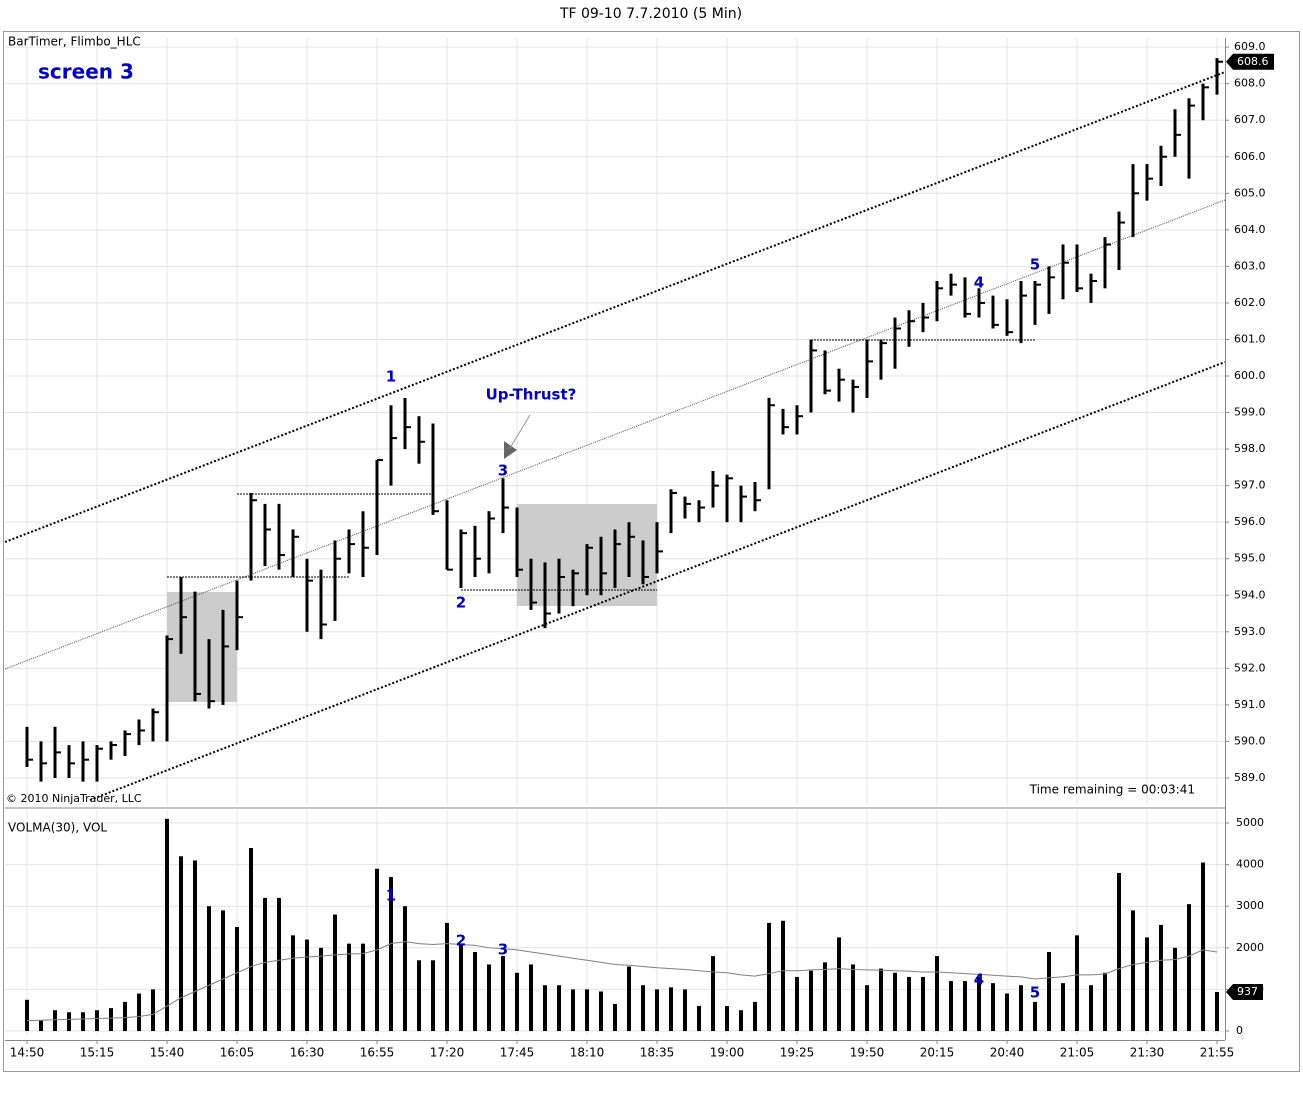 The image size is (1303, 1094). I want to click on last-volume-label: 937, so click(1247, 991).